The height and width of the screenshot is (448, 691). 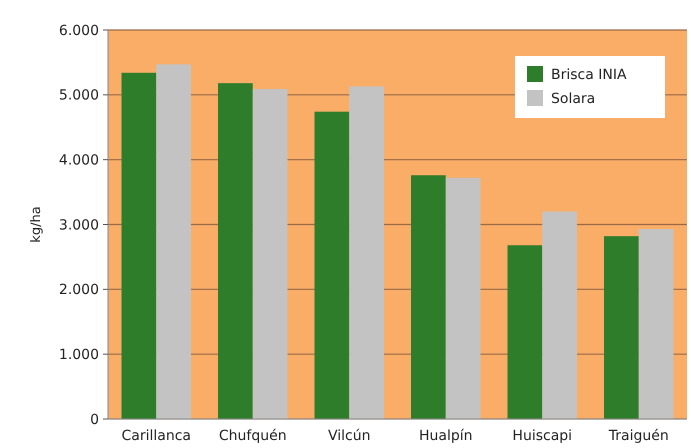 What do you see at coordinates (589, 74) in the screenshot?
I see `legend-label: Brisca INIA` at bounding box center [589, 74].